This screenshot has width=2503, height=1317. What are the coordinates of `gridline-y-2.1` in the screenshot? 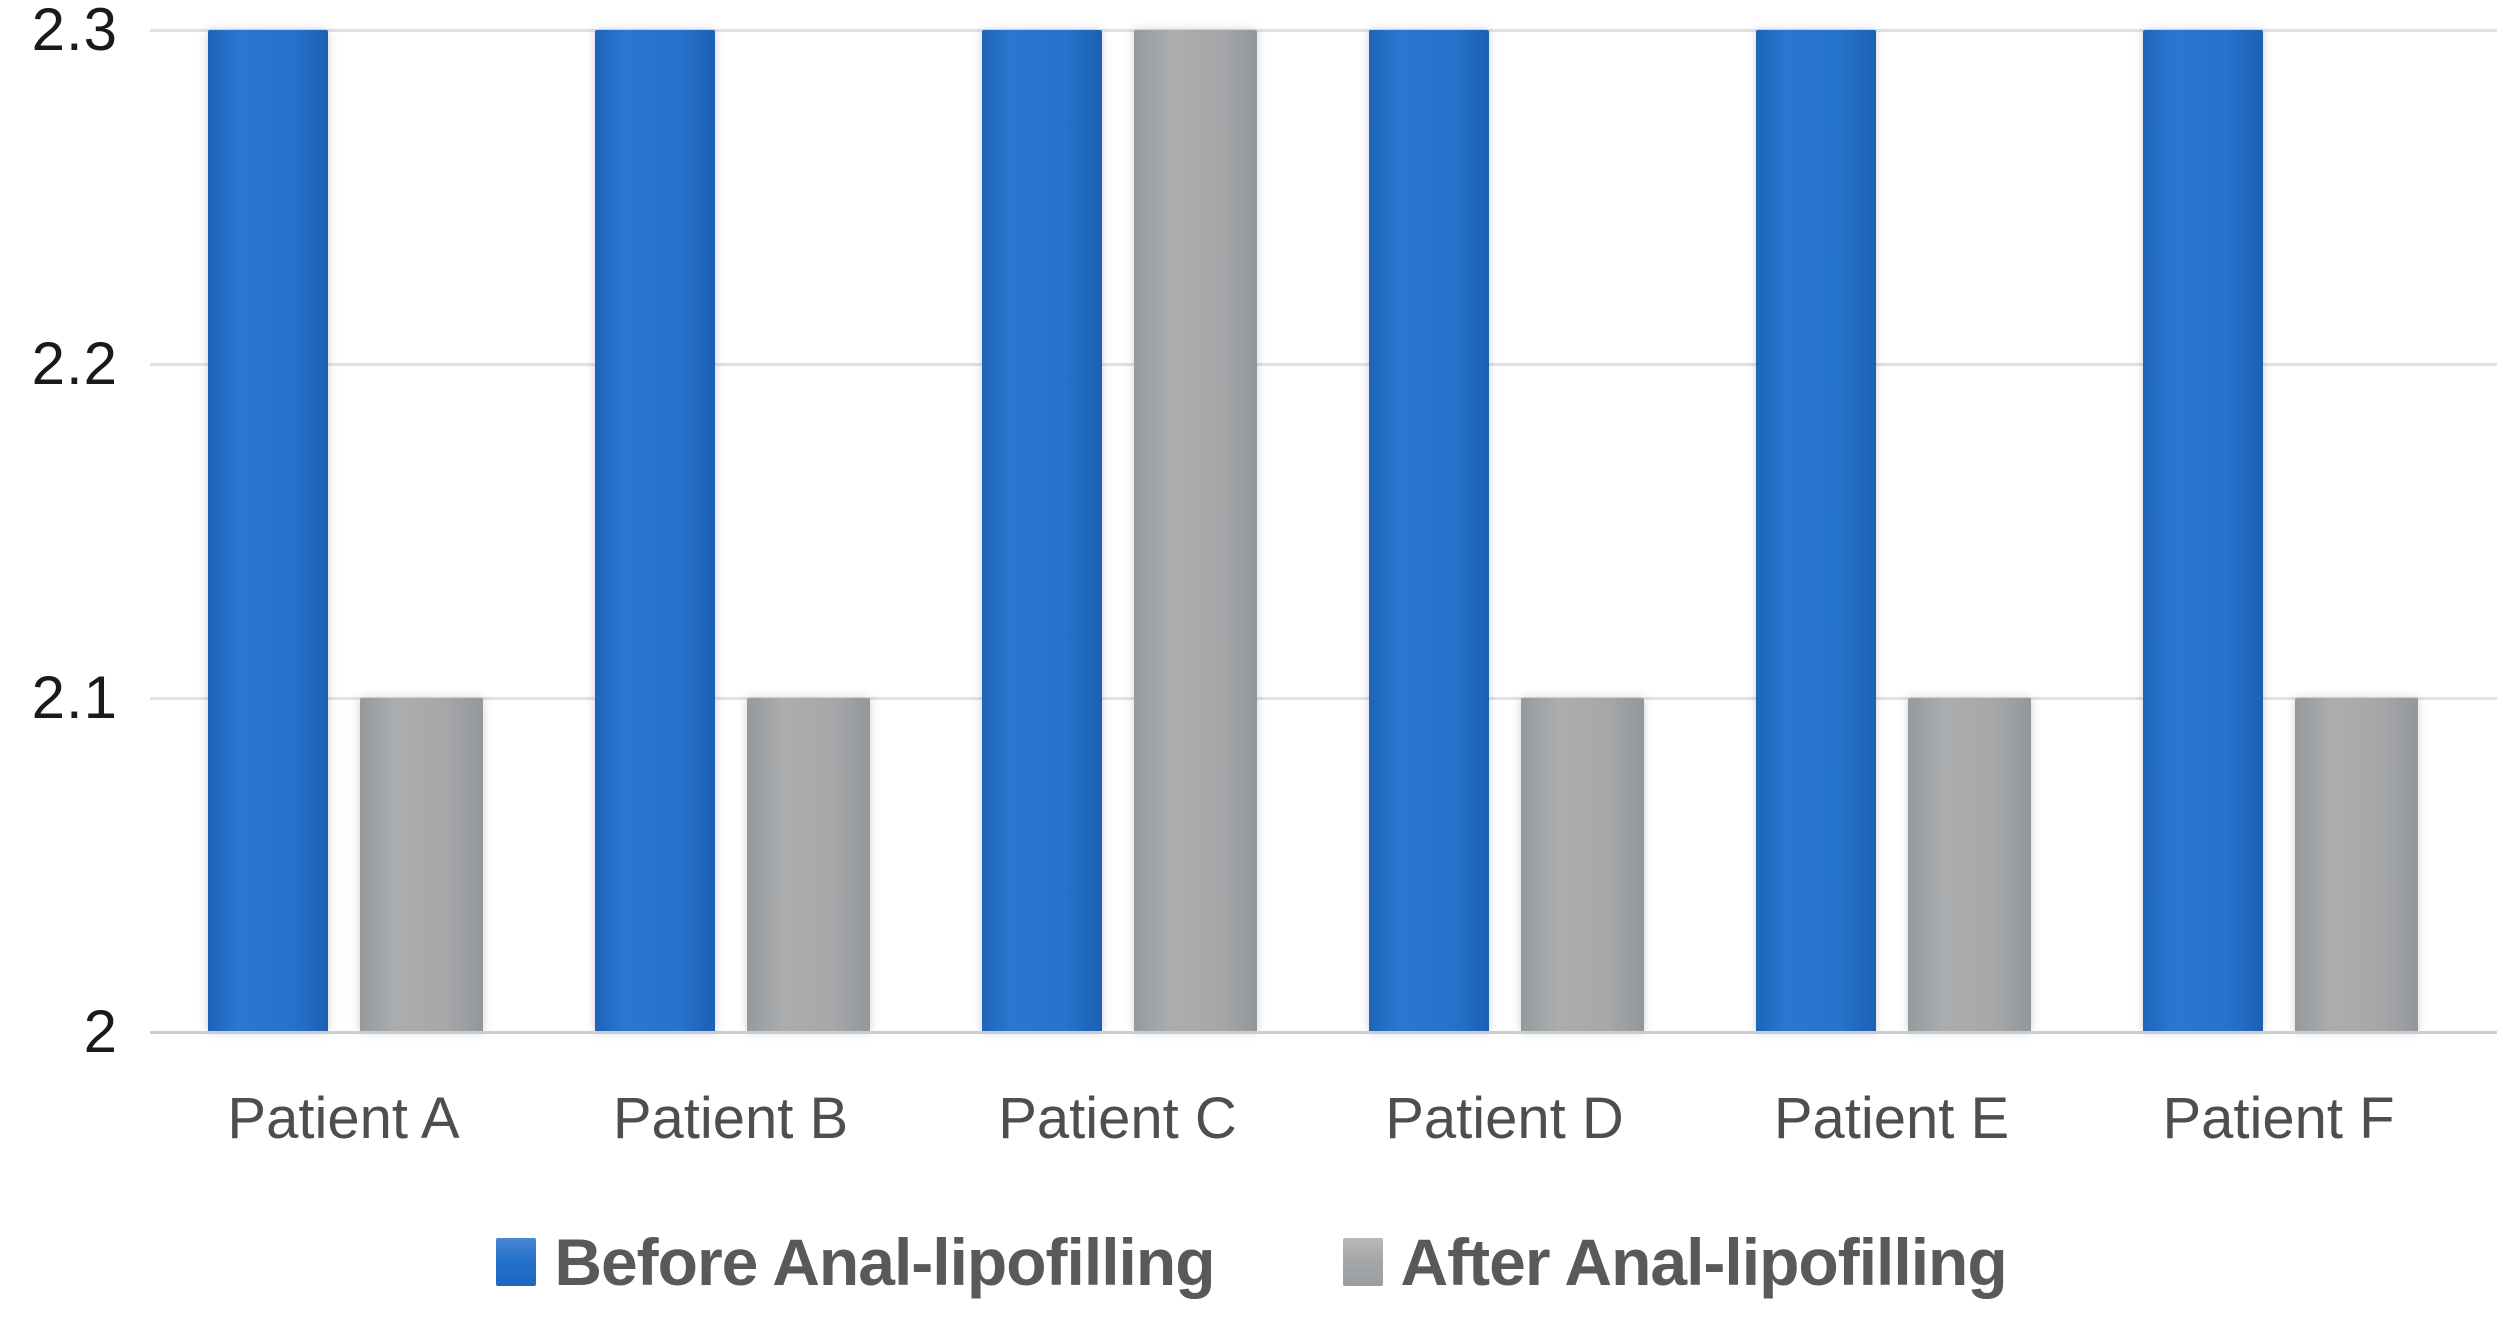 It's located at (1323, 698).